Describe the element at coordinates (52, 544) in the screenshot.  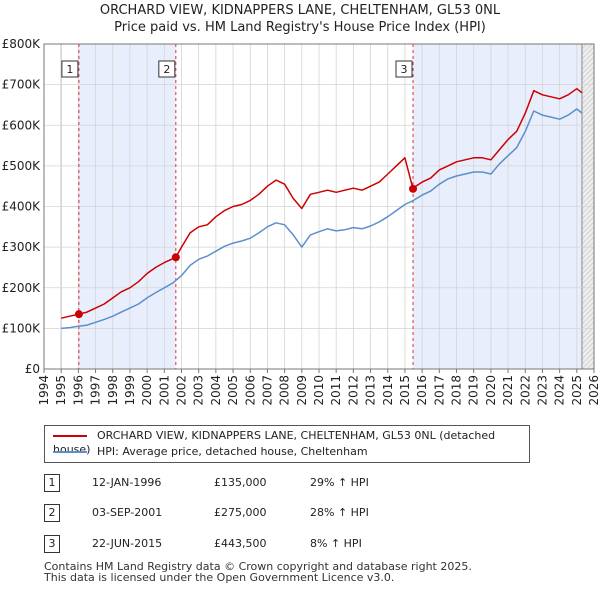
I see `sale-number-badge: 3` at that location.